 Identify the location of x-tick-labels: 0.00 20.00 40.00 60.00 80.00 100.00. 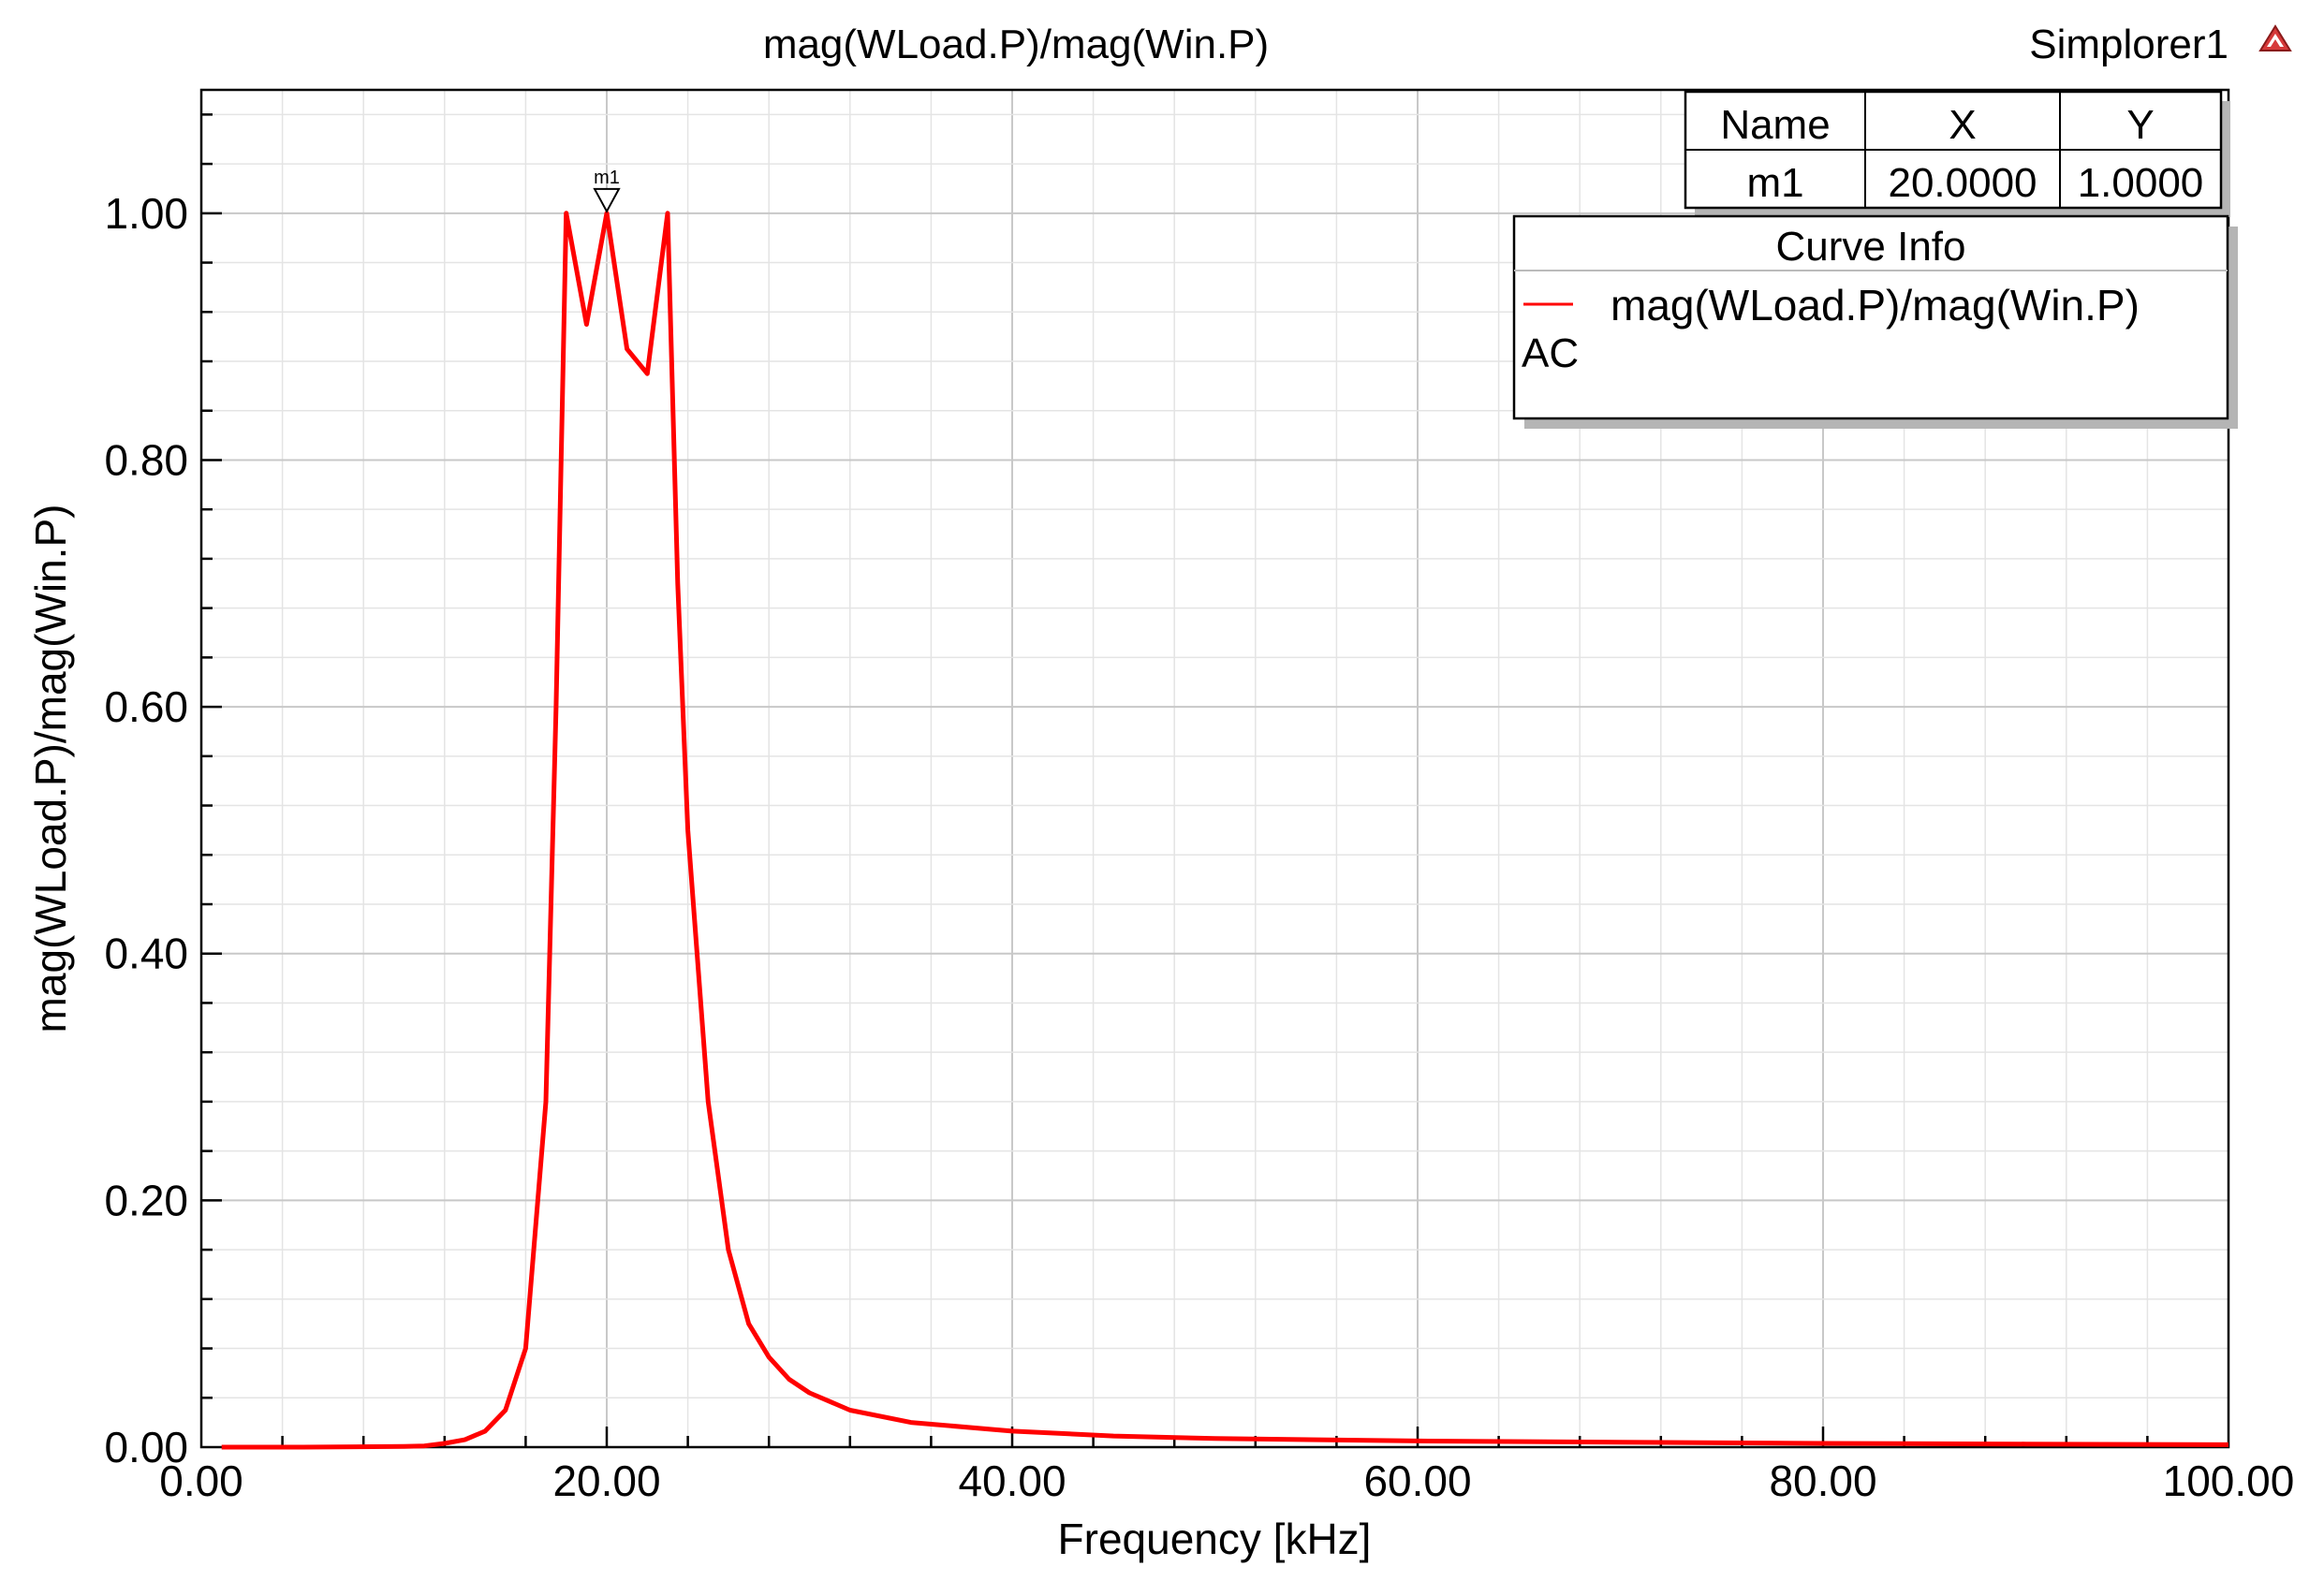
(1226, 1481).